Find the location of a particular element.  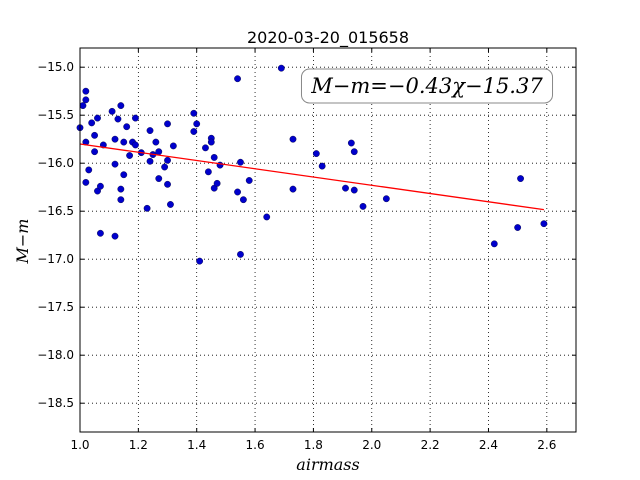

x-tick-label: 1.8 is located at coordinates (313, 445).